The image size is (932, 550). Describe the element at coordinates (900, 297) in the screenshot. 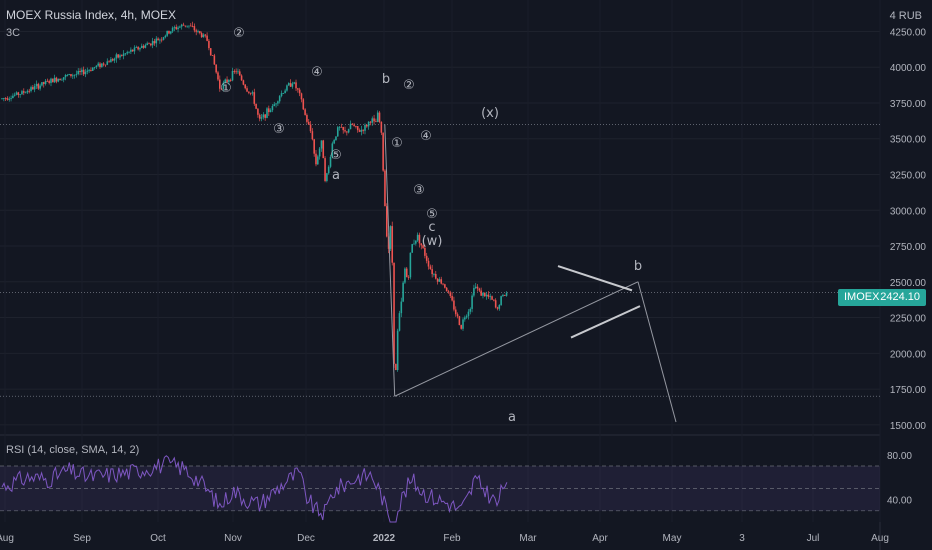

I see `last-price-value: 2424.10` at that location.